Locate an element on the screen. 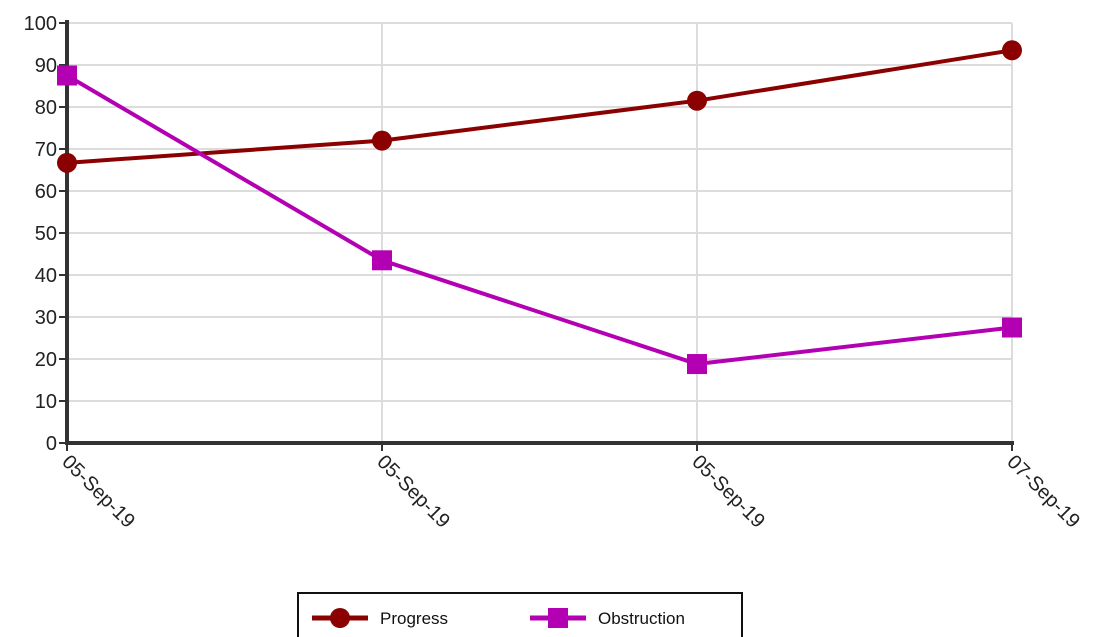 The width and height of the screenshot is (1105, 637). x-axis-ticks: 05-Sep-19 05-Sep-19 05-Sep-19 07-Sep-19 is located at coordinates (570, 488).